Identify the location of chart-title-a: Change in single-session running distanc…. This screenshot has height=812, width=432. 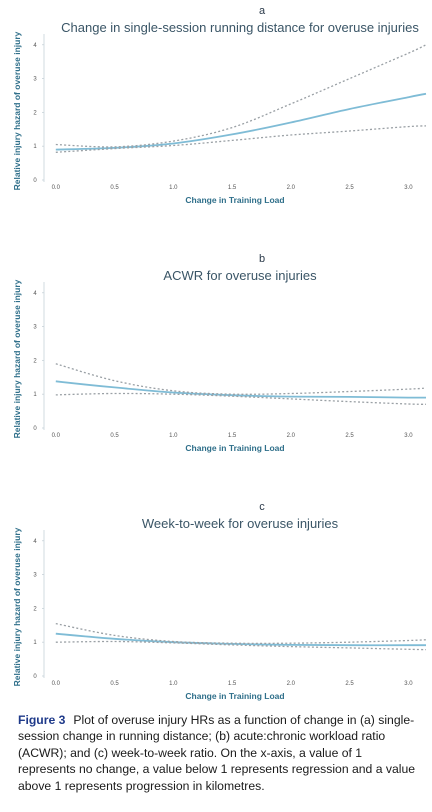
(240, 27).